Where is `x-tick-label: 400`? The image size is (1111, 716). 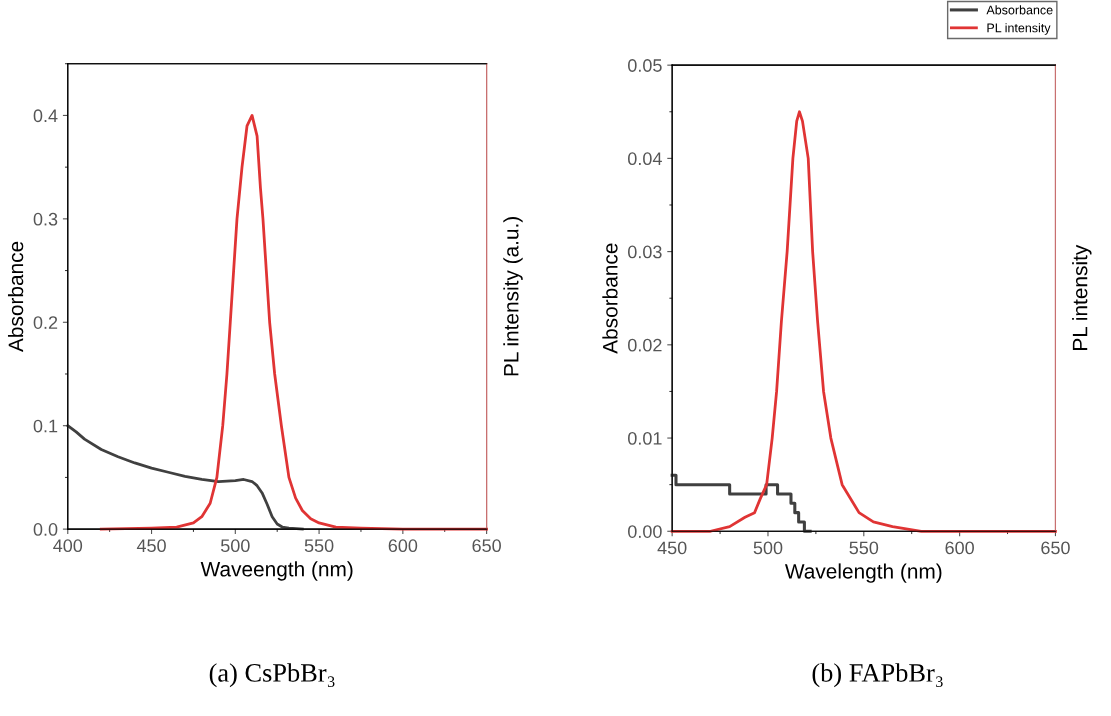 x-tick-label: 400 is located at coordinates (68, 546).